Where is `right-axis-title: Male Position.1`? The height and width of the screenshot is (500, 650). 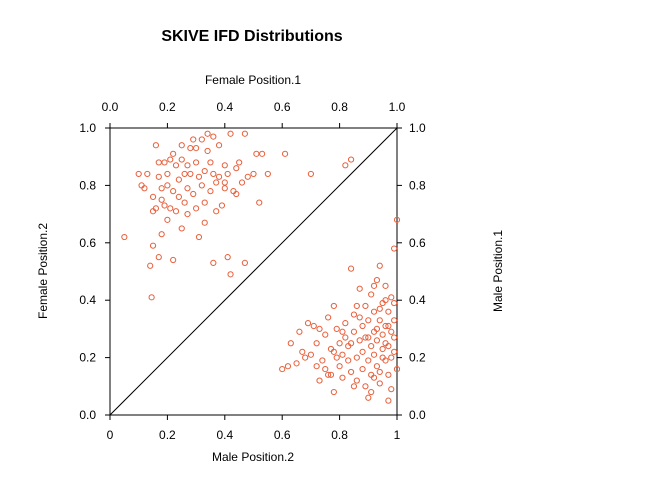
right-axis-title: Male Position.1 is located at coordinates (498, 271).